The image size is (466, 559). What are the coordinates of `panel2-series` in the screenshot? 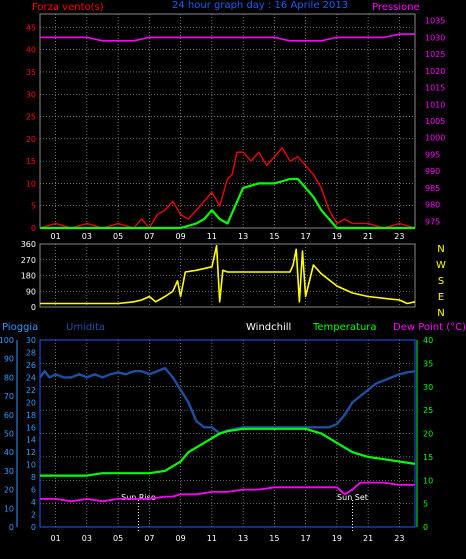 It's located at (228, 275).